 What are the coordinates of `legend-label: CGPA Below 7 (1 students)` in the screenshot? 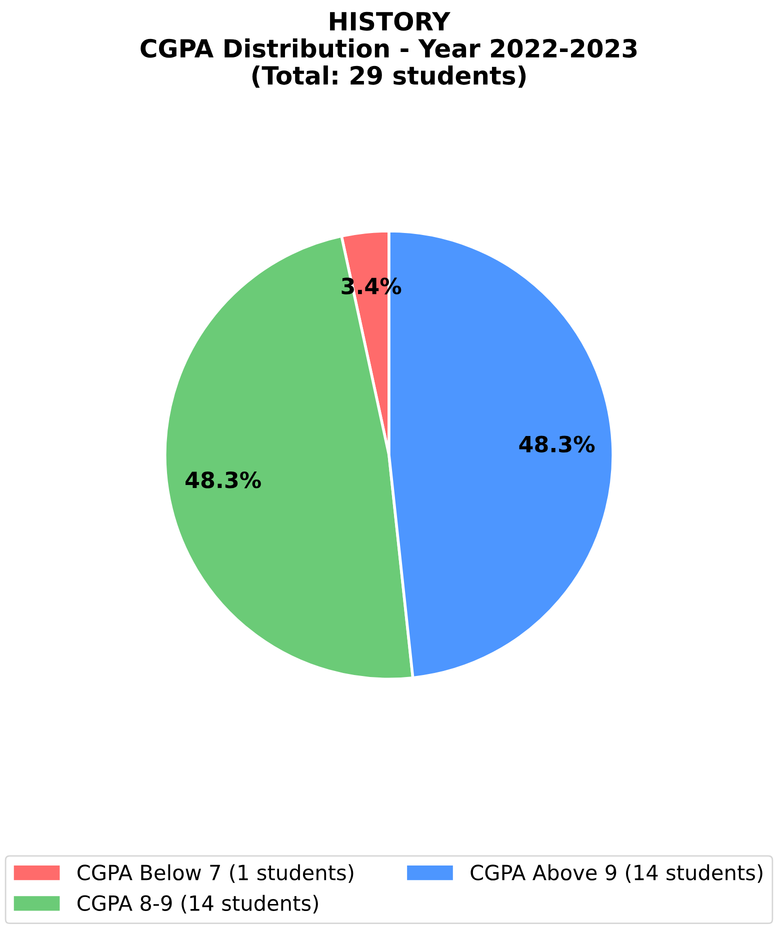 It's located at (216, 873).